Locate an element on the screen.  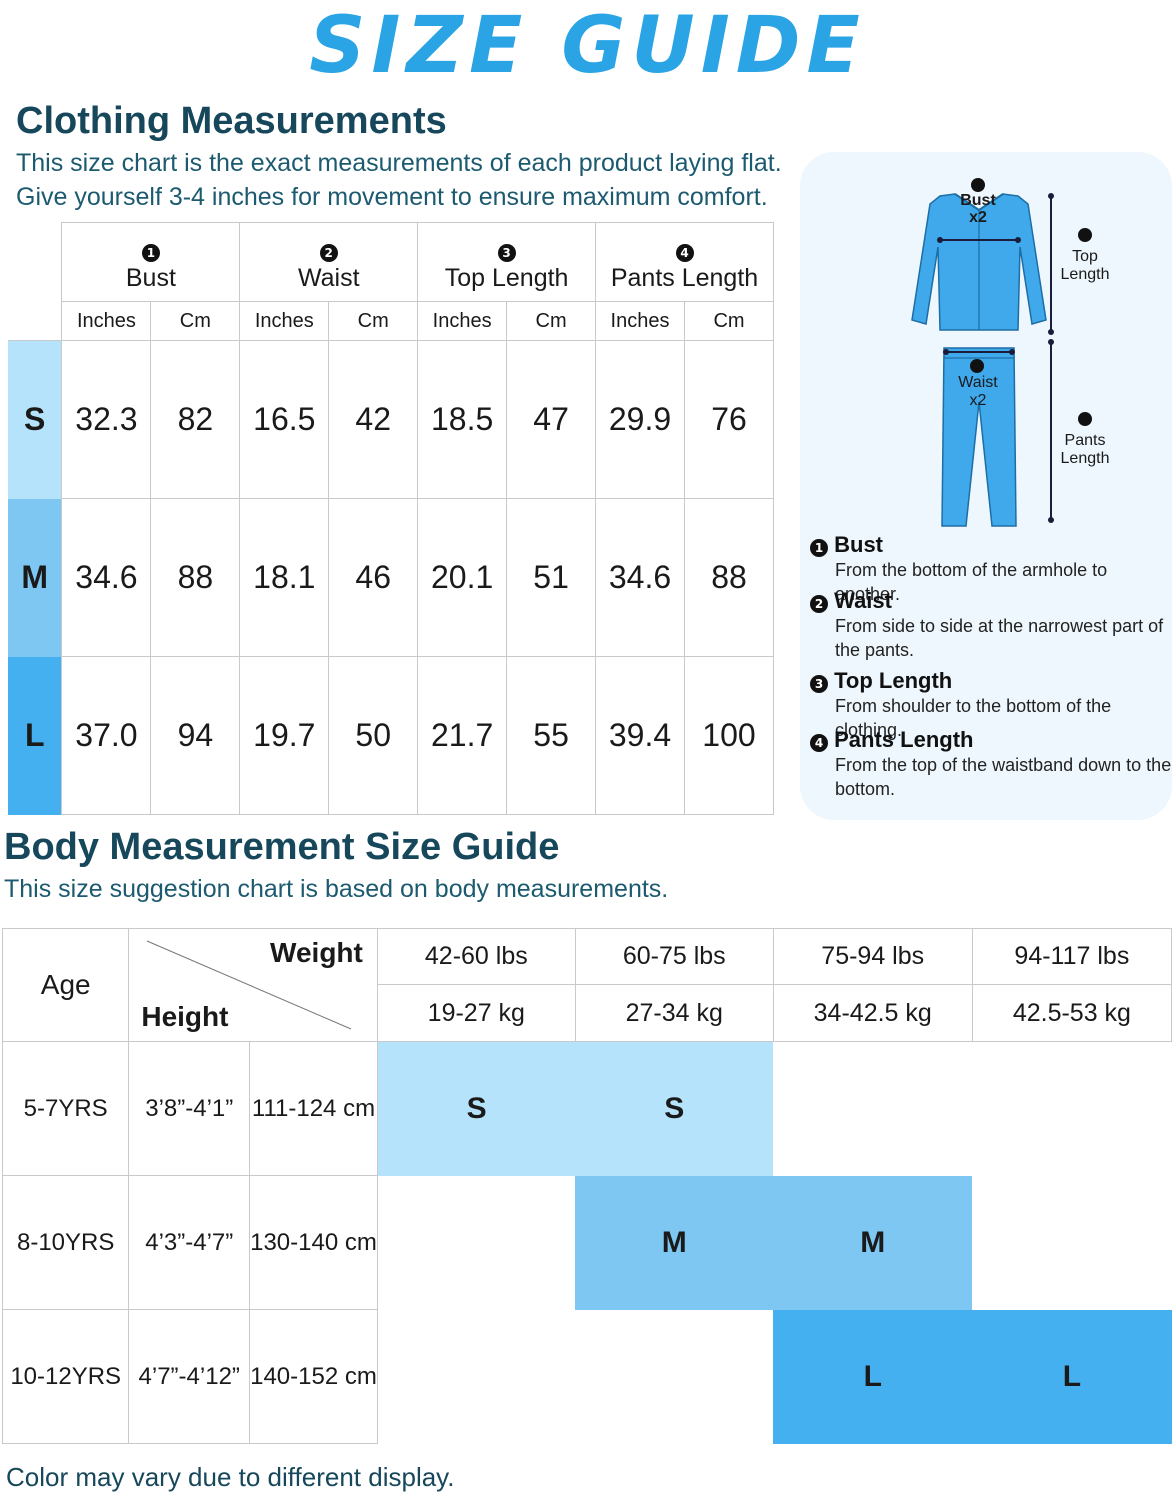
weight-range-lbs: 60-75 lbs is located at coordinates (674, 956).